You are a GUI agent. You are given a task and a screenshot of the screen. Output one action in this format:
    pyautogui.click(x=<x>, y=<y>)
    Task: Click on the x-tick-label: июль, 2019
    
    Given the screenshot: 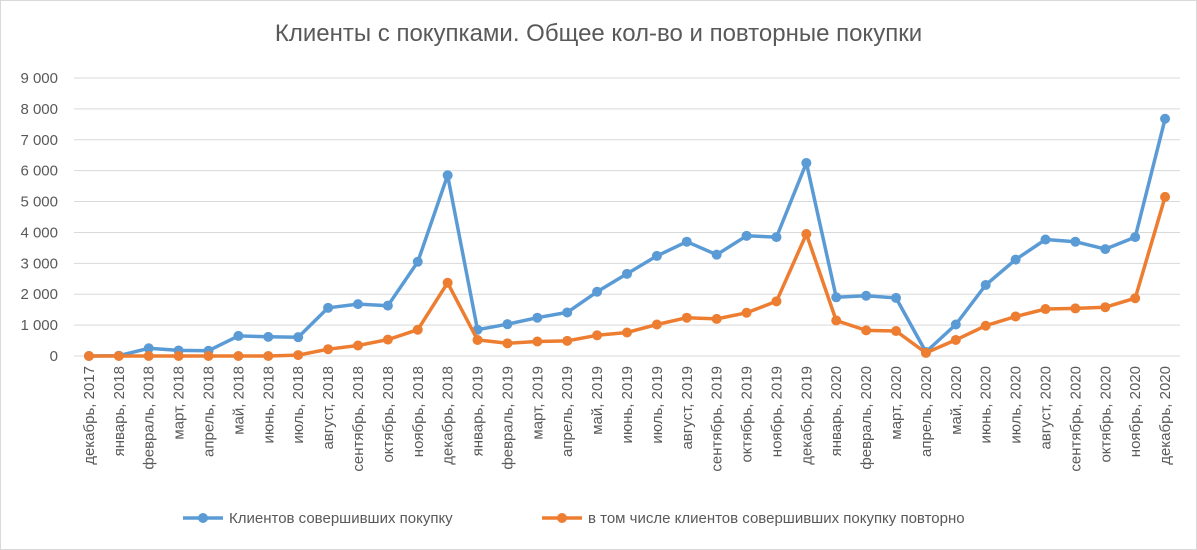 What is the action you would take?
    pyautogui.click(x=657, y=405)
    